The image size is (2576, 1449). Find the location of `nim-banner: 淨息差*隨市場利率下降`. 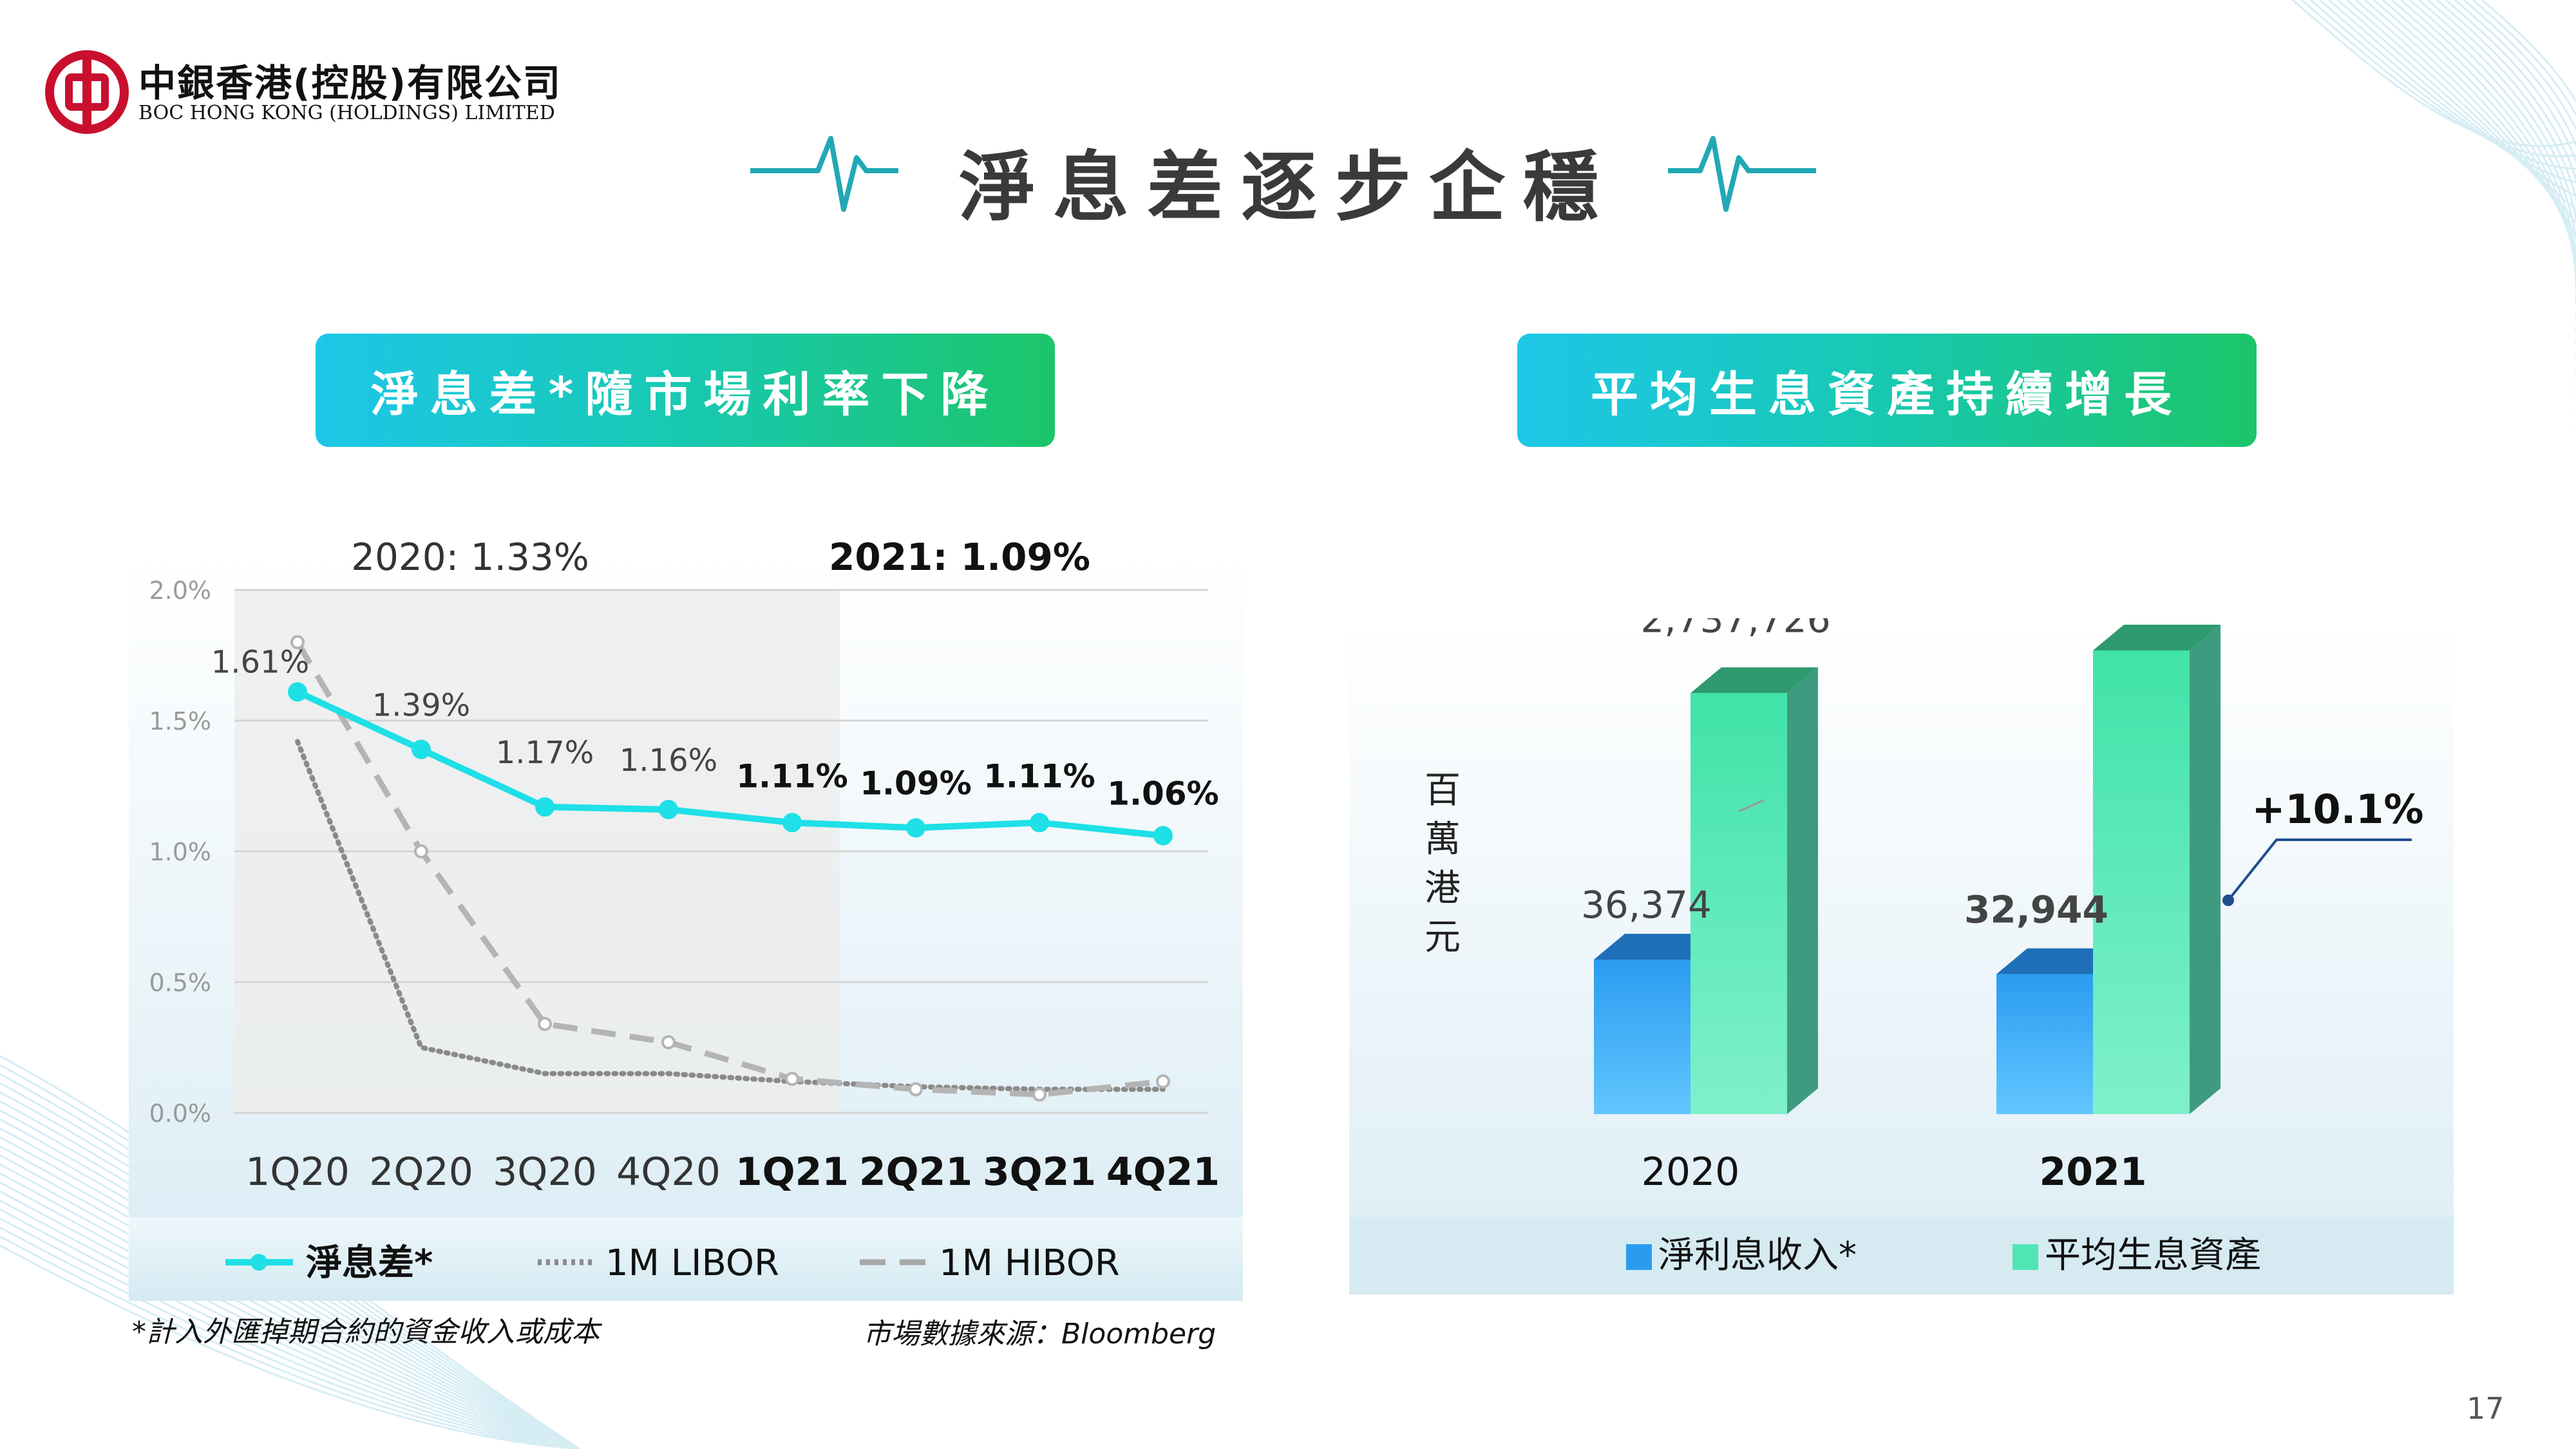

nim-banner: 淨息差*隨市場利率下降 is located at coordinates (685, 390).